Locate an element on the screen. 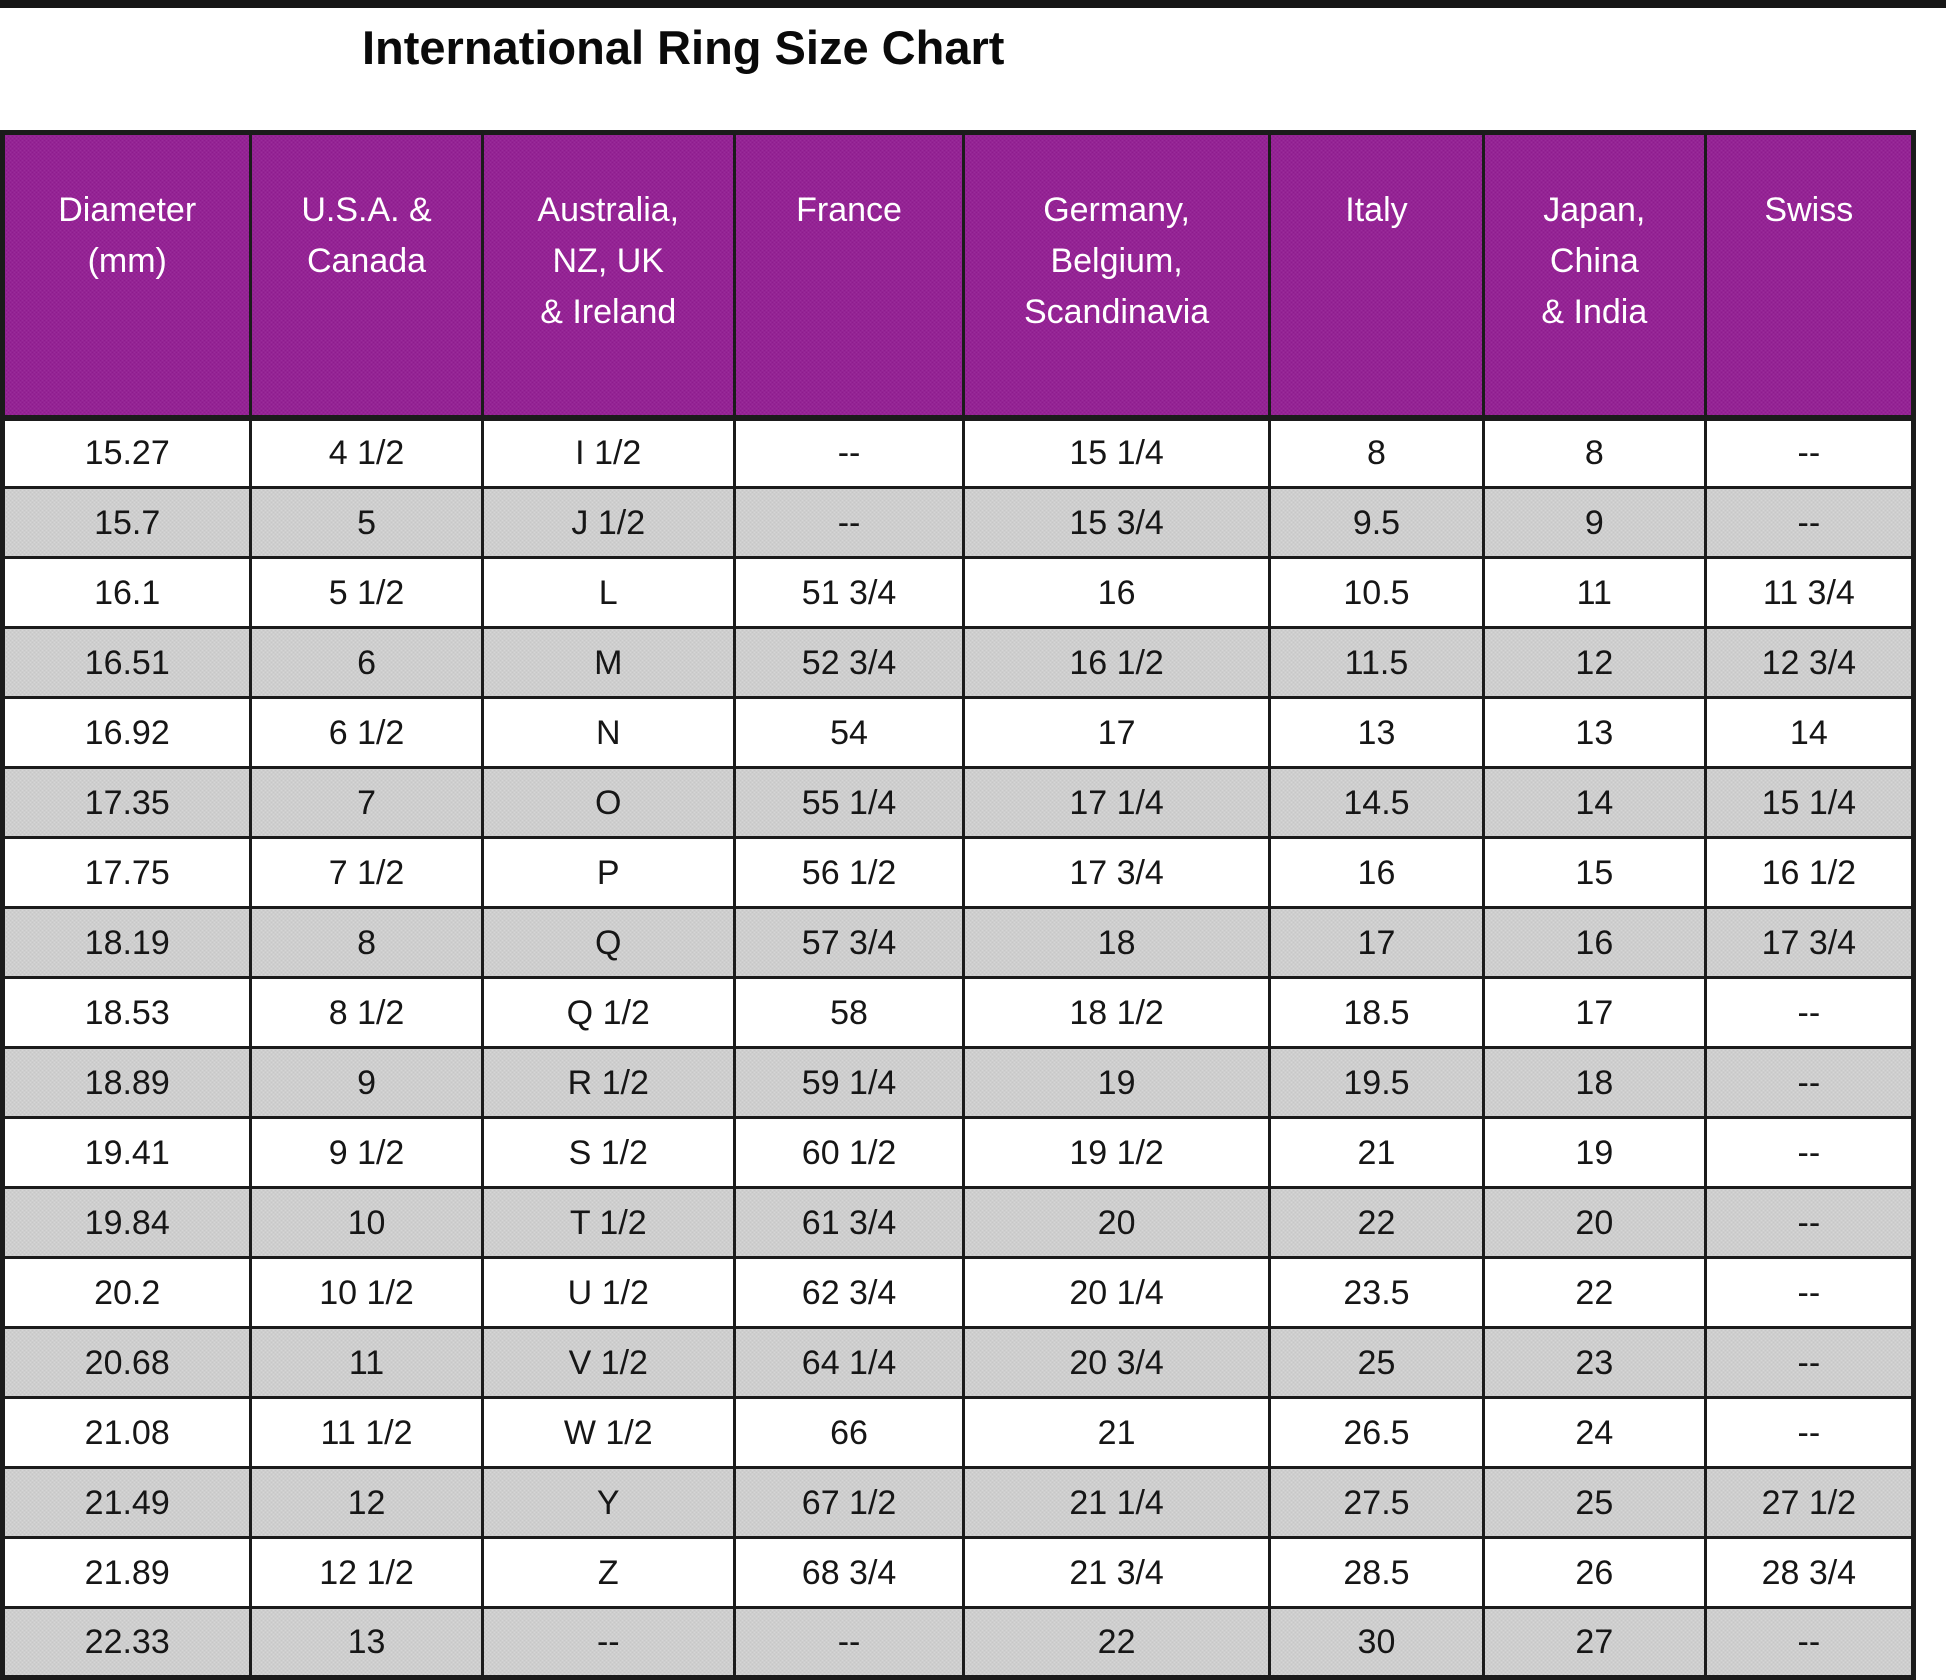  table-cell: L is located at coordinates (608, 592).